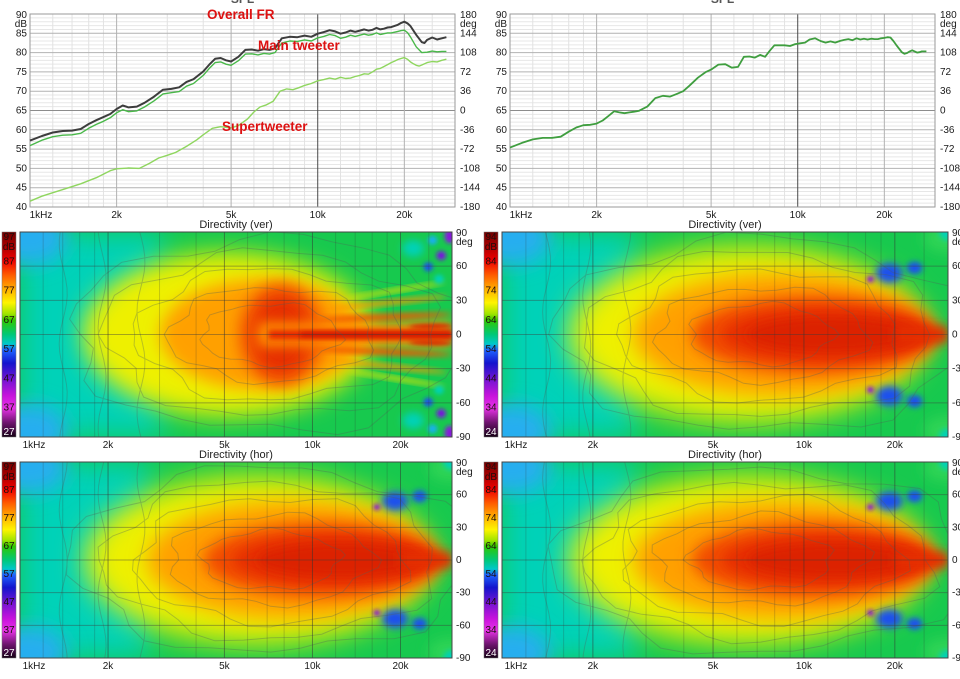 The image size is (960, 679). I want to click on contour-lines, so click(255, 560).